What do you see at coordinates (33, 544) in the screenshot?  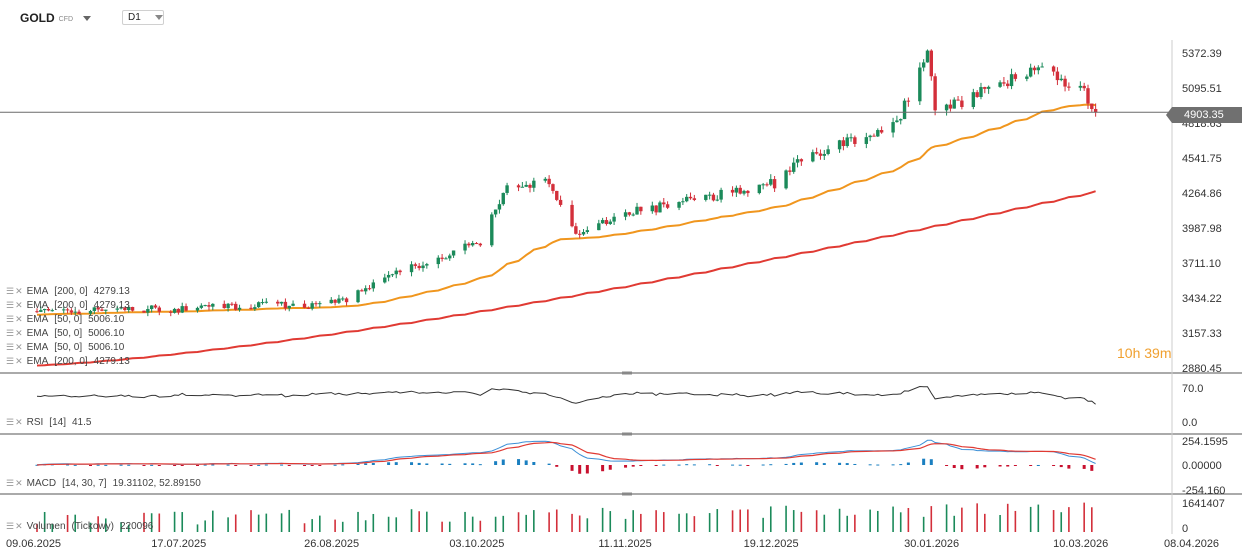 I see `date-tick-label: 09.06.2025` at bounding box center [33, 544].